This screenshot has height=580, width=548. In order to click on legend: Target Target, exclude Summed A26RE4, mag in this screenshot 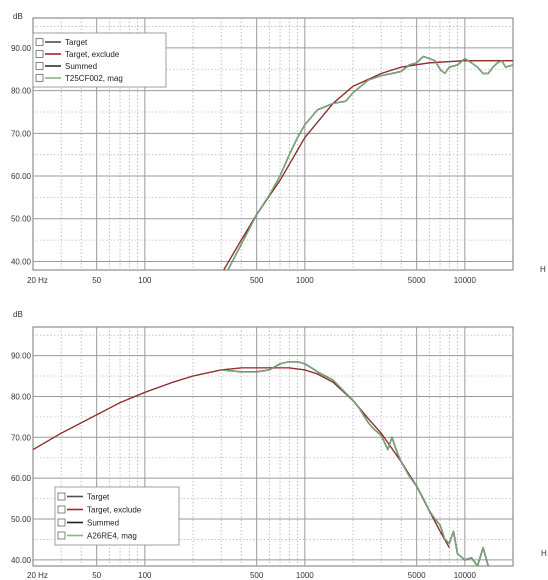, I will do `click(117, 516)`.